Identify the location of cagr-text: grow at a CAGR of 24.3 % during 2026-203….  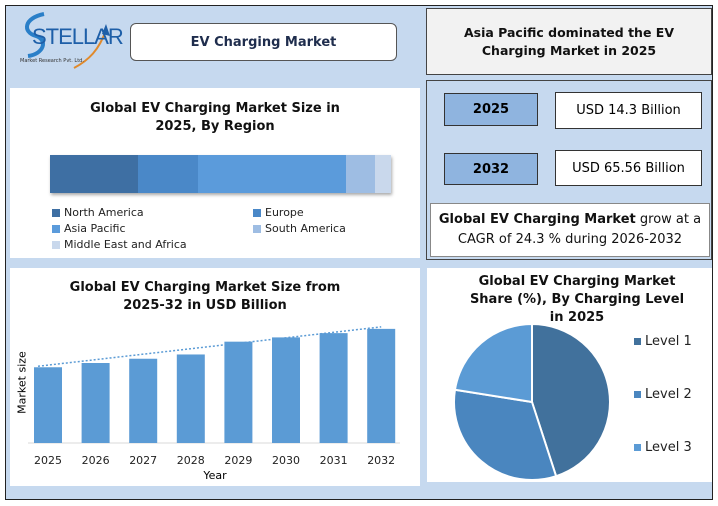
(579, 229).